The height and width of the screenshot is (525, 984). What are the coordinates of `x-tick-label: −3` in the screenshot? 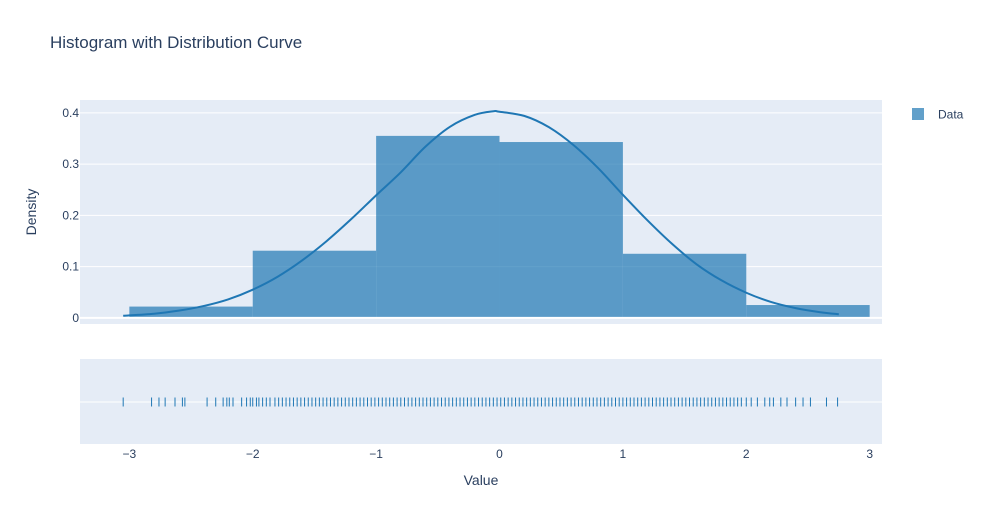 It's located at (130, 454).